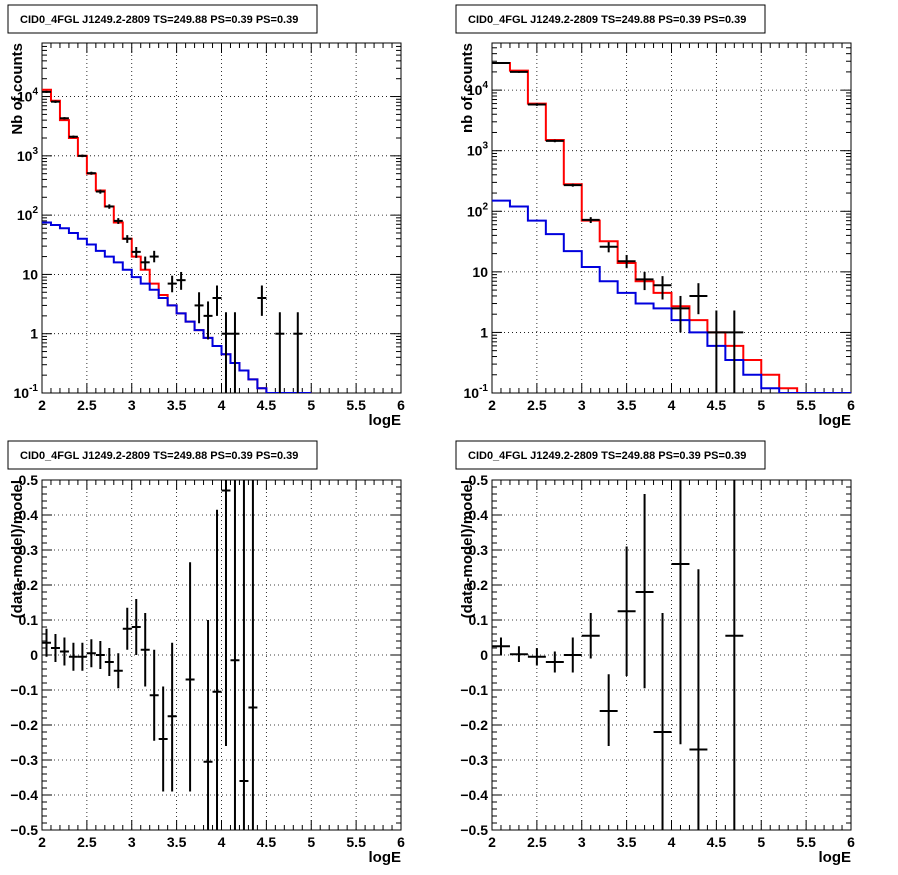 This screenshot has width=898, height=875. I want to click on y-tick-label: 0.5, so click(479, 480).